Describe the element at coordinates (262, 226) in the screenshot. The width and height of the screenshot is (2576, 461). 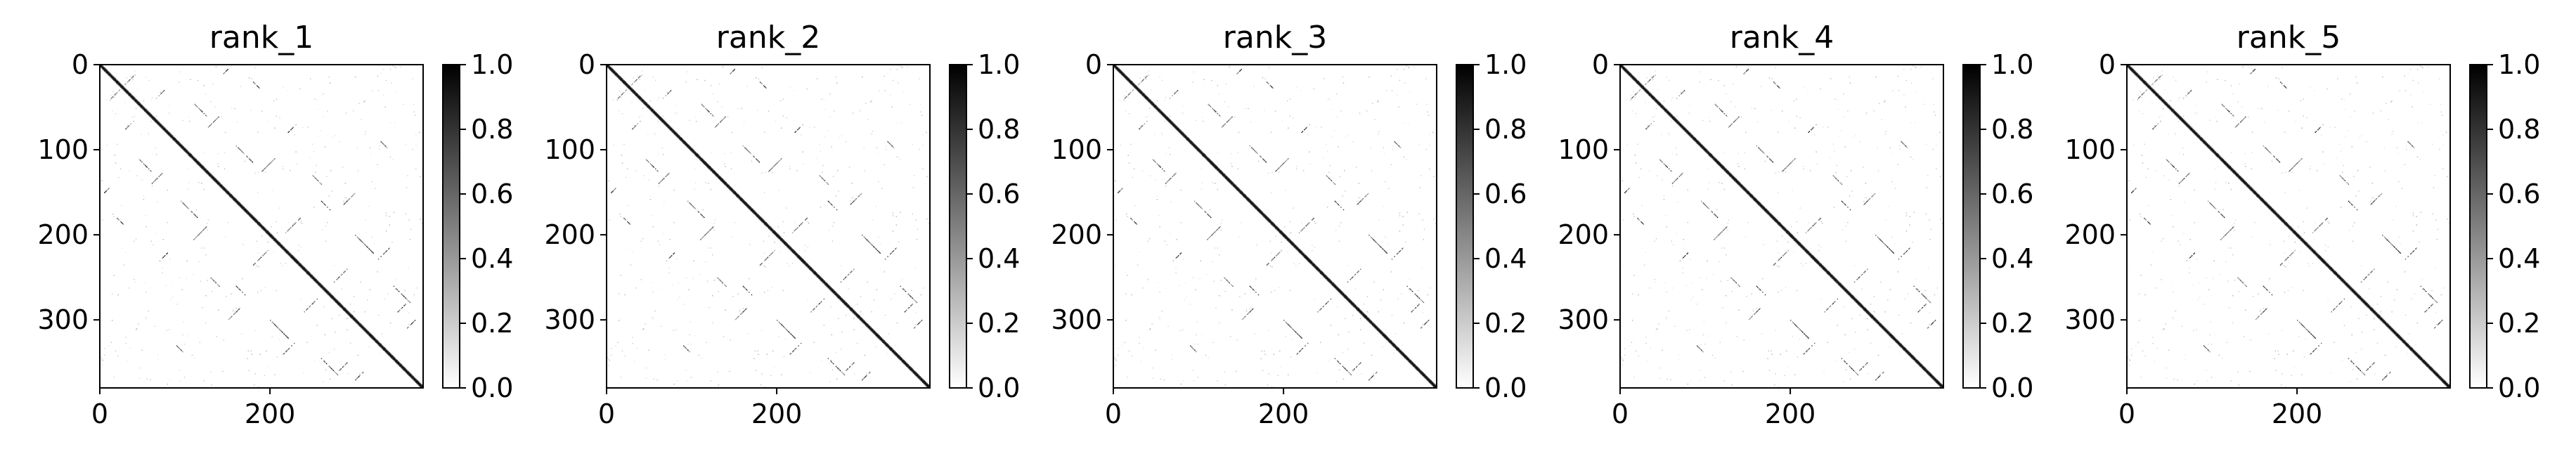
I see `axes-frame` at that location.